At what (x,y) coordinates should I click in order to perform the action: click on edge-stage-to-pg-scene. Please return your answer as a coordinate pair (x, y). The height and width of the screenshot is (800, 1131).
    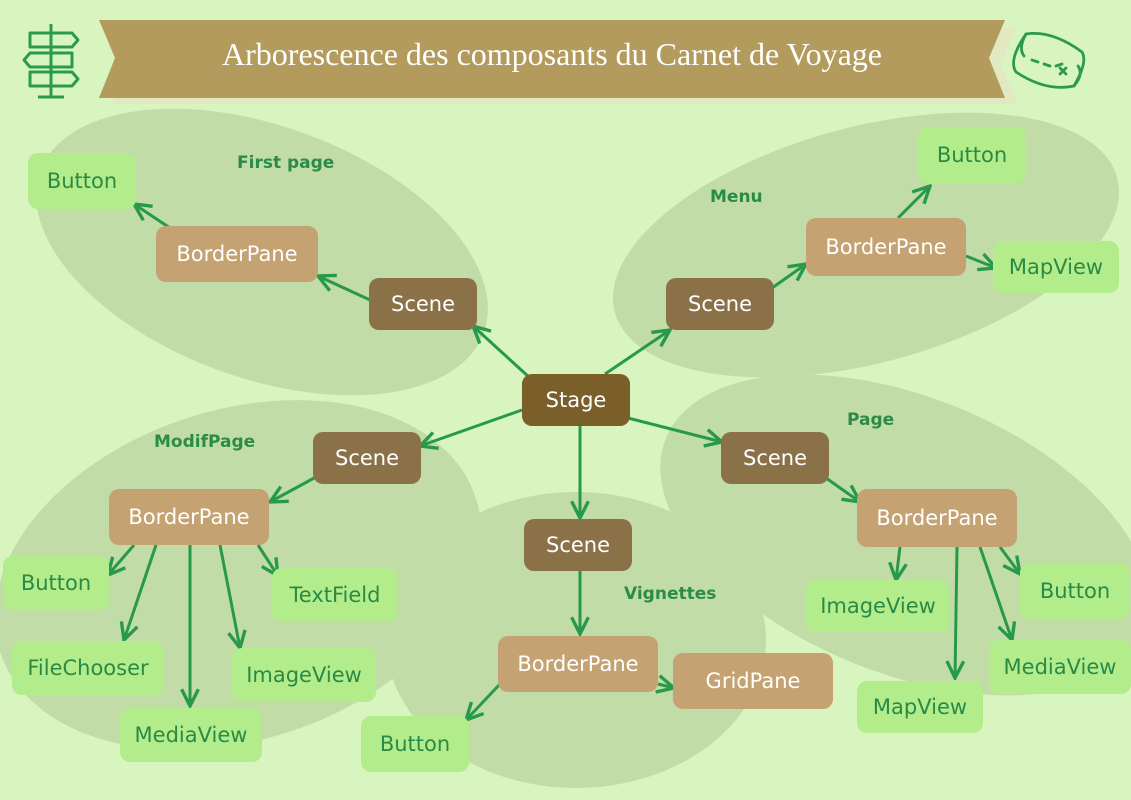
    Looking at the image, I should click on (674, 429).